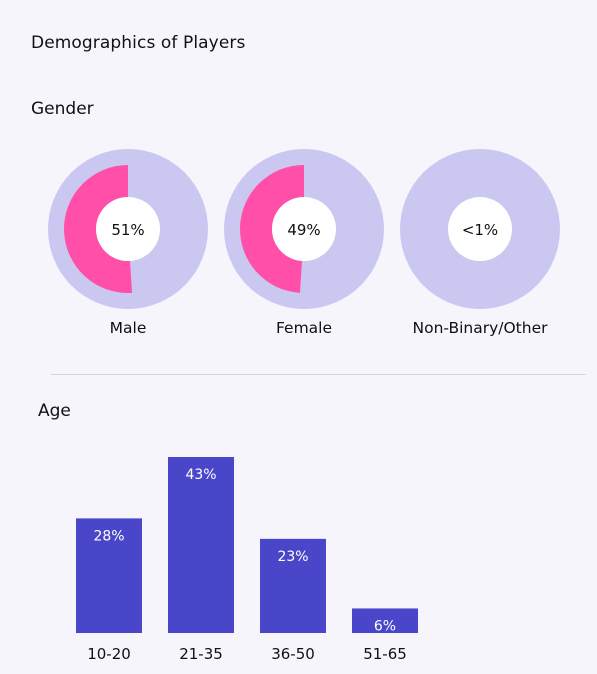 Image resolution: width=597 pixels, height=674 pixels. I want to click on donut-chart-female: 49%, so click(304, 229).